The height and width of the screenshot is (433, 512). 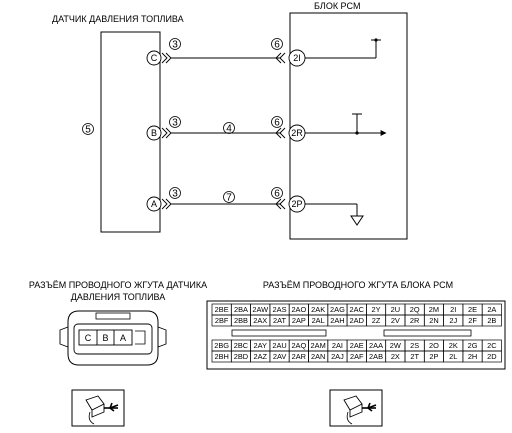 What do you see at coordinates (318, 320) in the screenshot?
I see `terminal-label: 2AL` at bounding box center [318, 320].